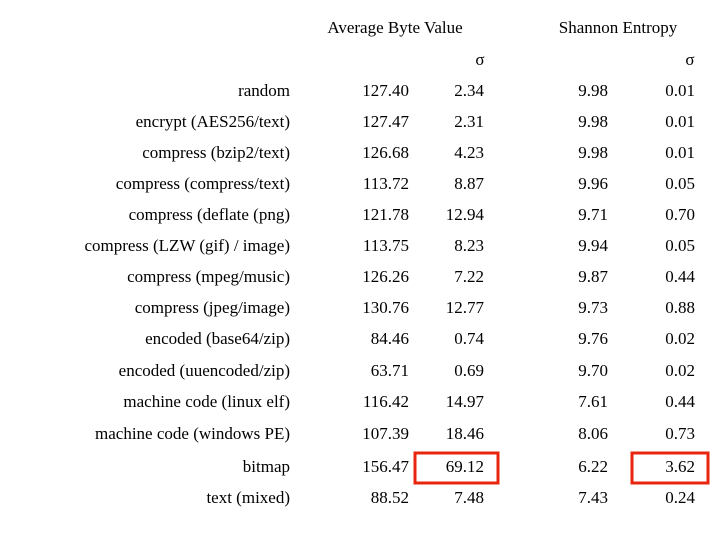  I want to click on row-label: encoded (base64/zip), so click(217, 338).